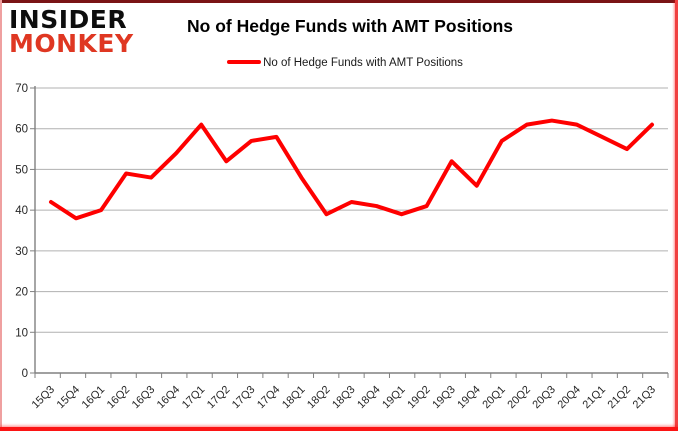 The image size is (678, 431). What do you see at coordinates (244, 61) in the screenshot?
I see `legend-line-swatch` at bounding box center [244, 61].